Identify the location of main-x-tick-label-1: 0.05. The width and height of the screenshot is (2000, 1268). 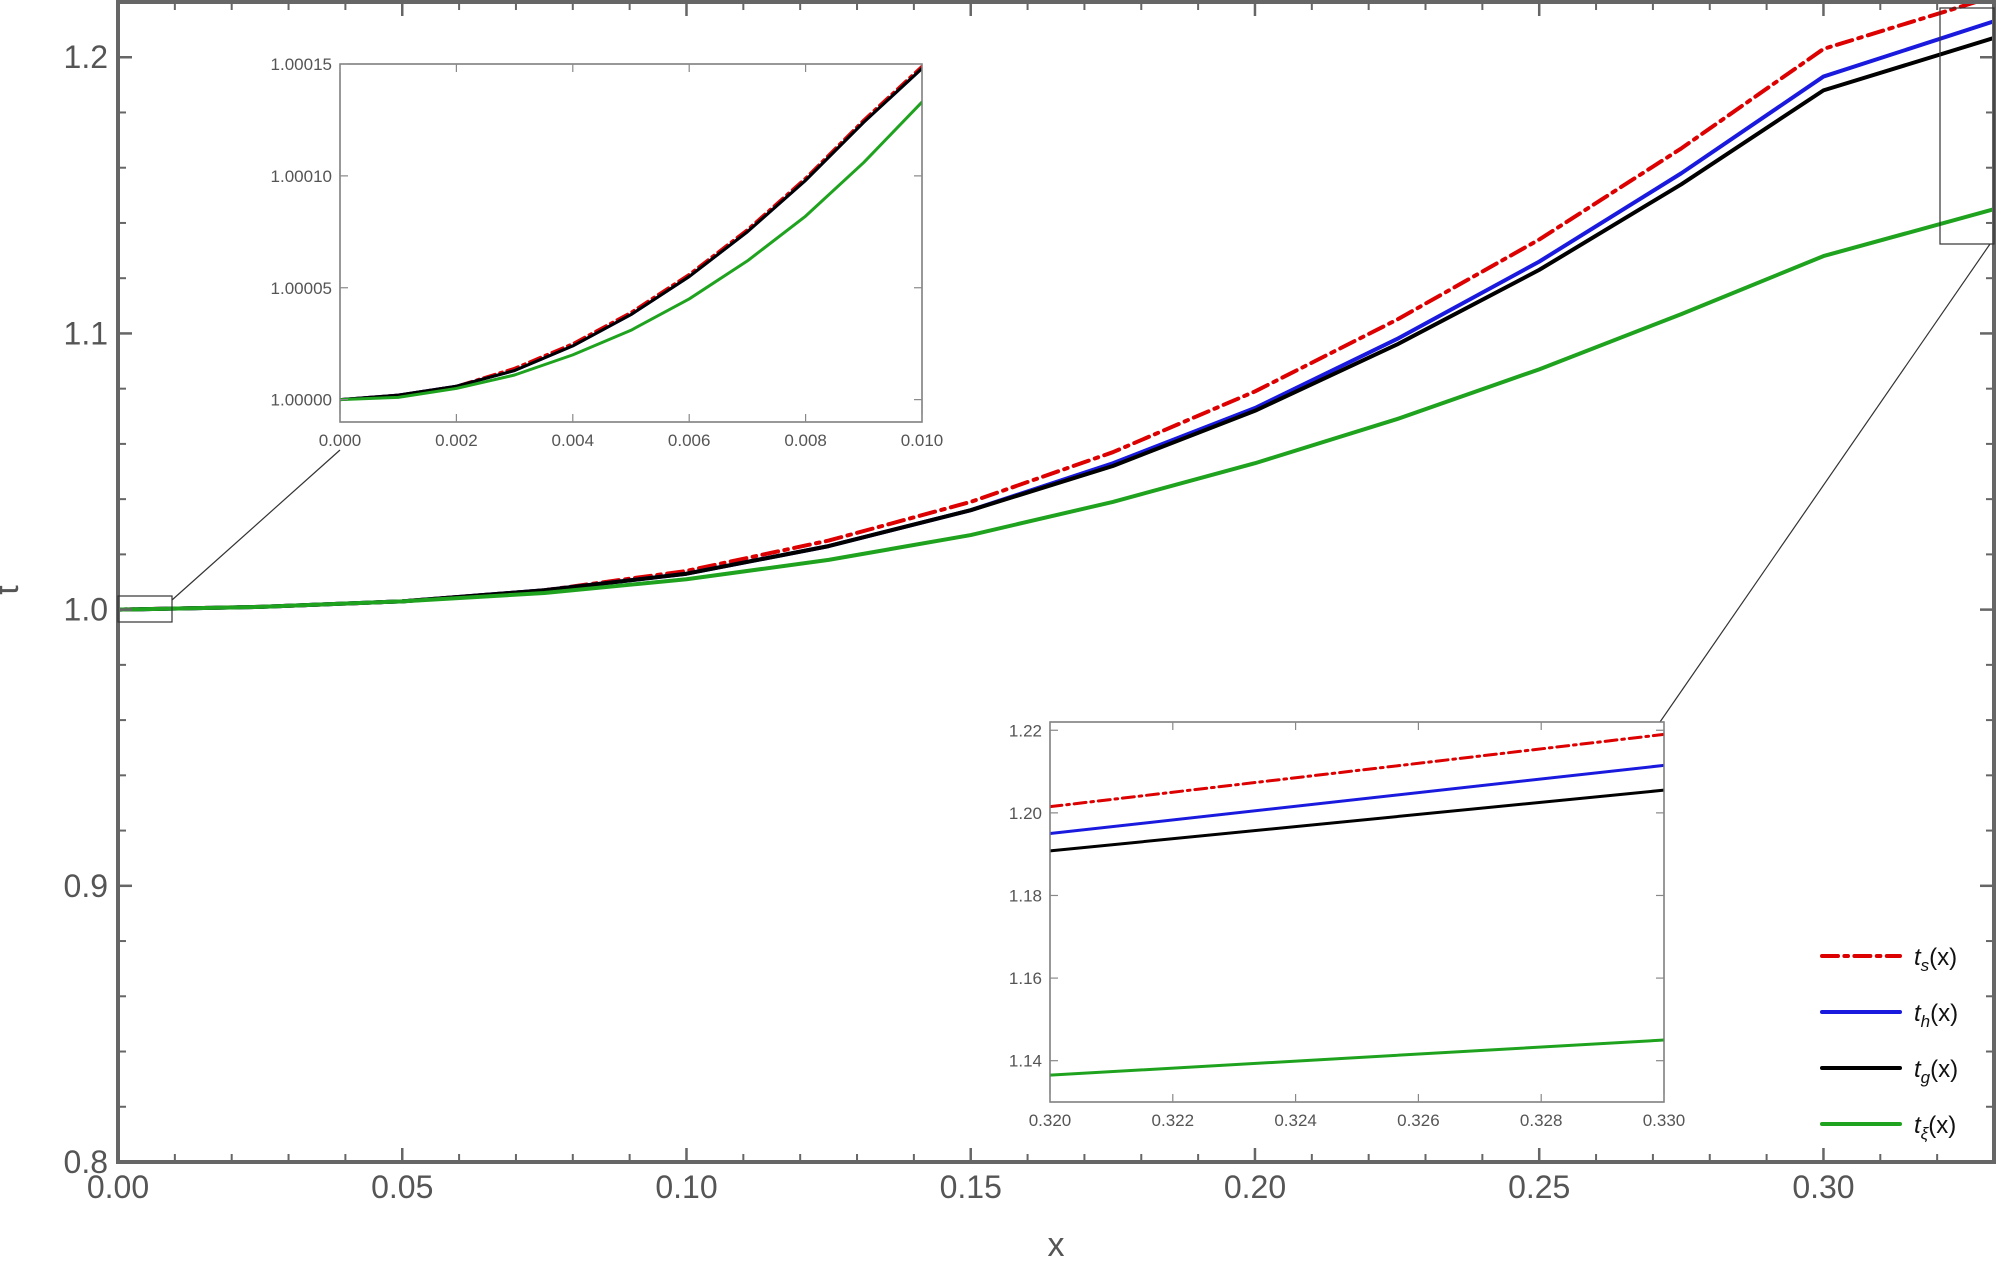
(402, 1187).